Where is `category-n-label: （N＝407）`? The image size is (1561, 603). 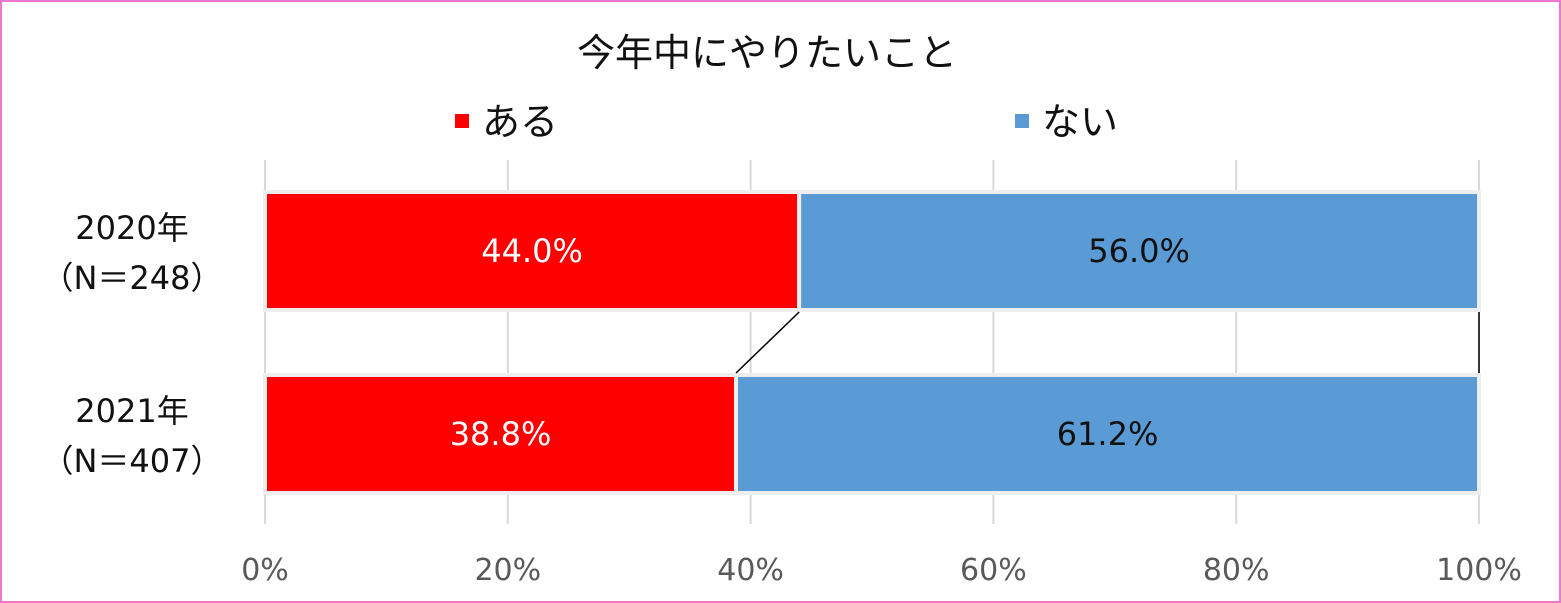
category-n-label: （N＝407） is located at coordinates (131, 461).